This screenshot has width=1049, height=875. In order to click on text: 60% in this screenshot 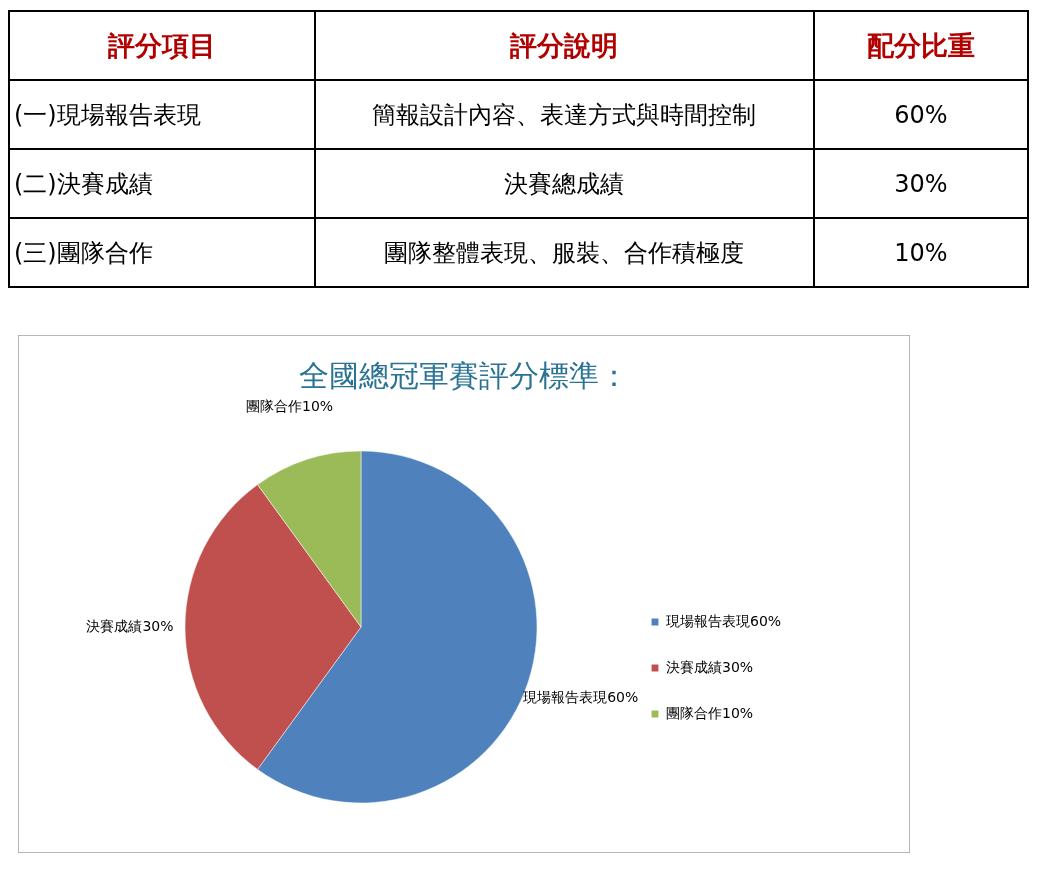, I will do `click(920, 114)`.